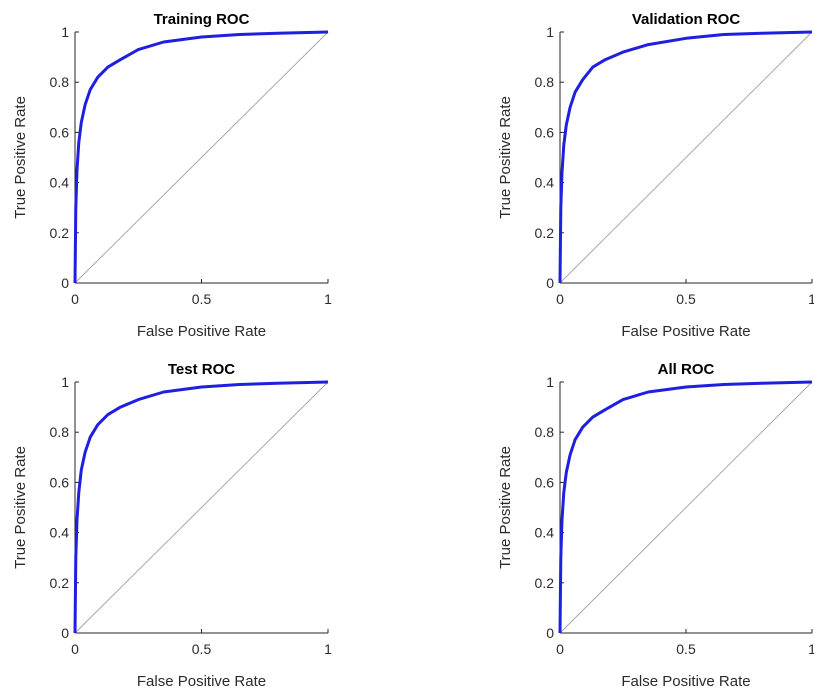 The height and width of the screenshot is (699, 814). Describe the element at coordinates (686, 369) in the screenshot. I see `chart-title: All ROC` at that location.